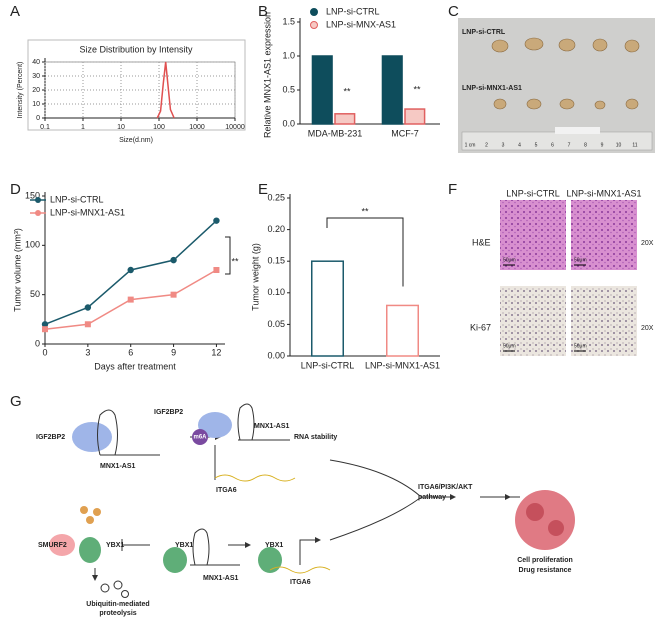 This screenshot has width=660, height=621. Describe the element at coordinates (276, 324) in the screenshot. I see `y-tick-label: 0.05` at that location.